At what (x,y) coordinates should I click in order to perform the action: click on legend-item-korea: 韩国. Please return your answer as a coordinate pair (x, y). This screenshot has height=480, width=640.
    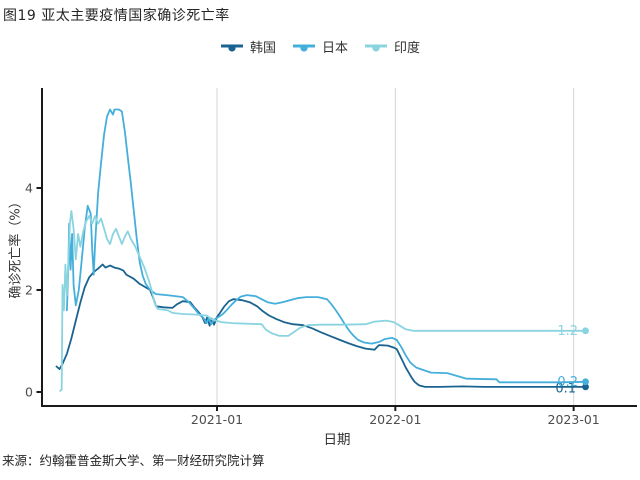
    Looking at the image, I should click on (248, 46).